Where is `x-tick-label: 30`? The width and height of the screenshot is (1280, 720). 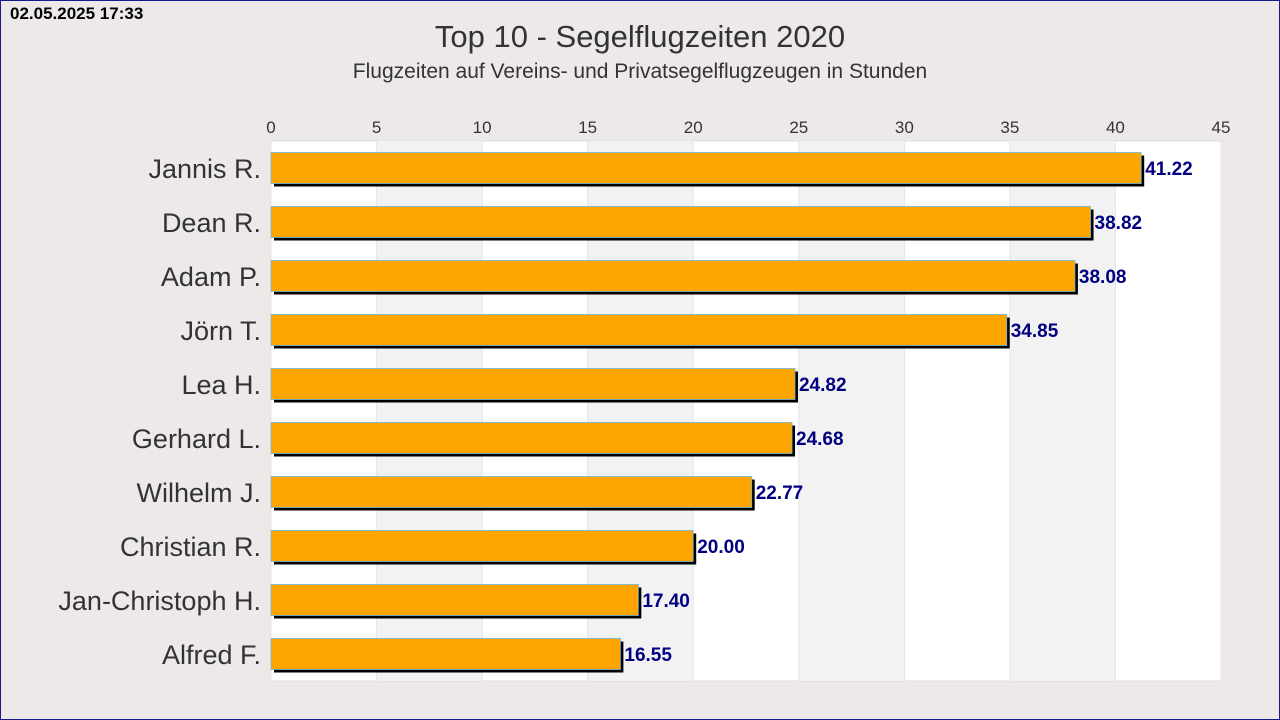
x-tick-label: 30 is located at coordinates (904, 127).